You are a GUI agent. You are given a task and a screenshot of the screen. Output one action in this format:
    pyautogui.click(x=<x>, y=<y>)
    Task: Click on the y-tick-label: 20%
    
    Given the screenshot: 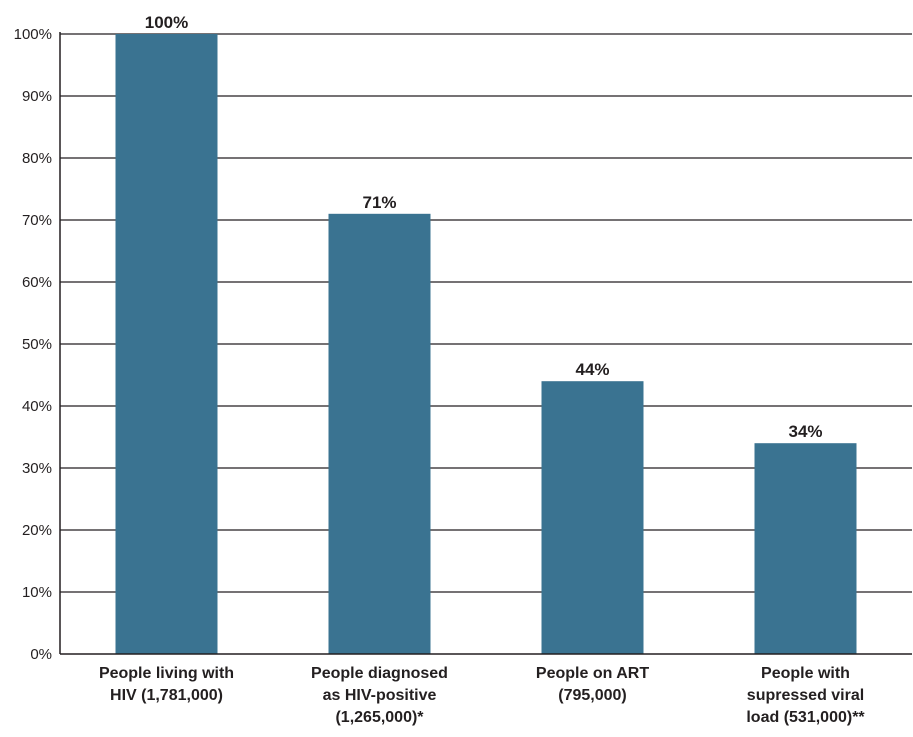 What is the action you would take?
    pyautogui.click(x=37, y=530)
    